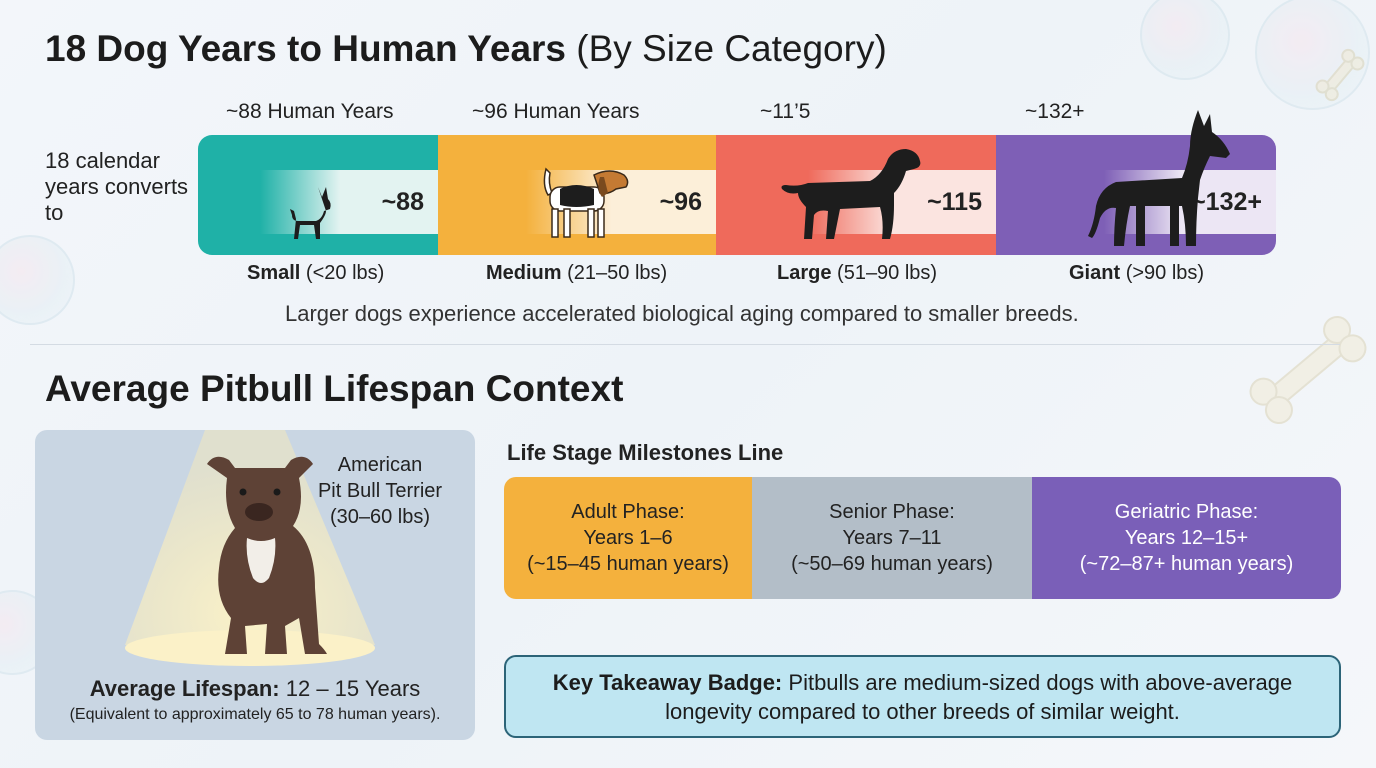 Image resolution: width=1376 pixels, height=768 pixels. I want to click on takeaway-label: Key Takeaway Badge:, so click(667, 682).